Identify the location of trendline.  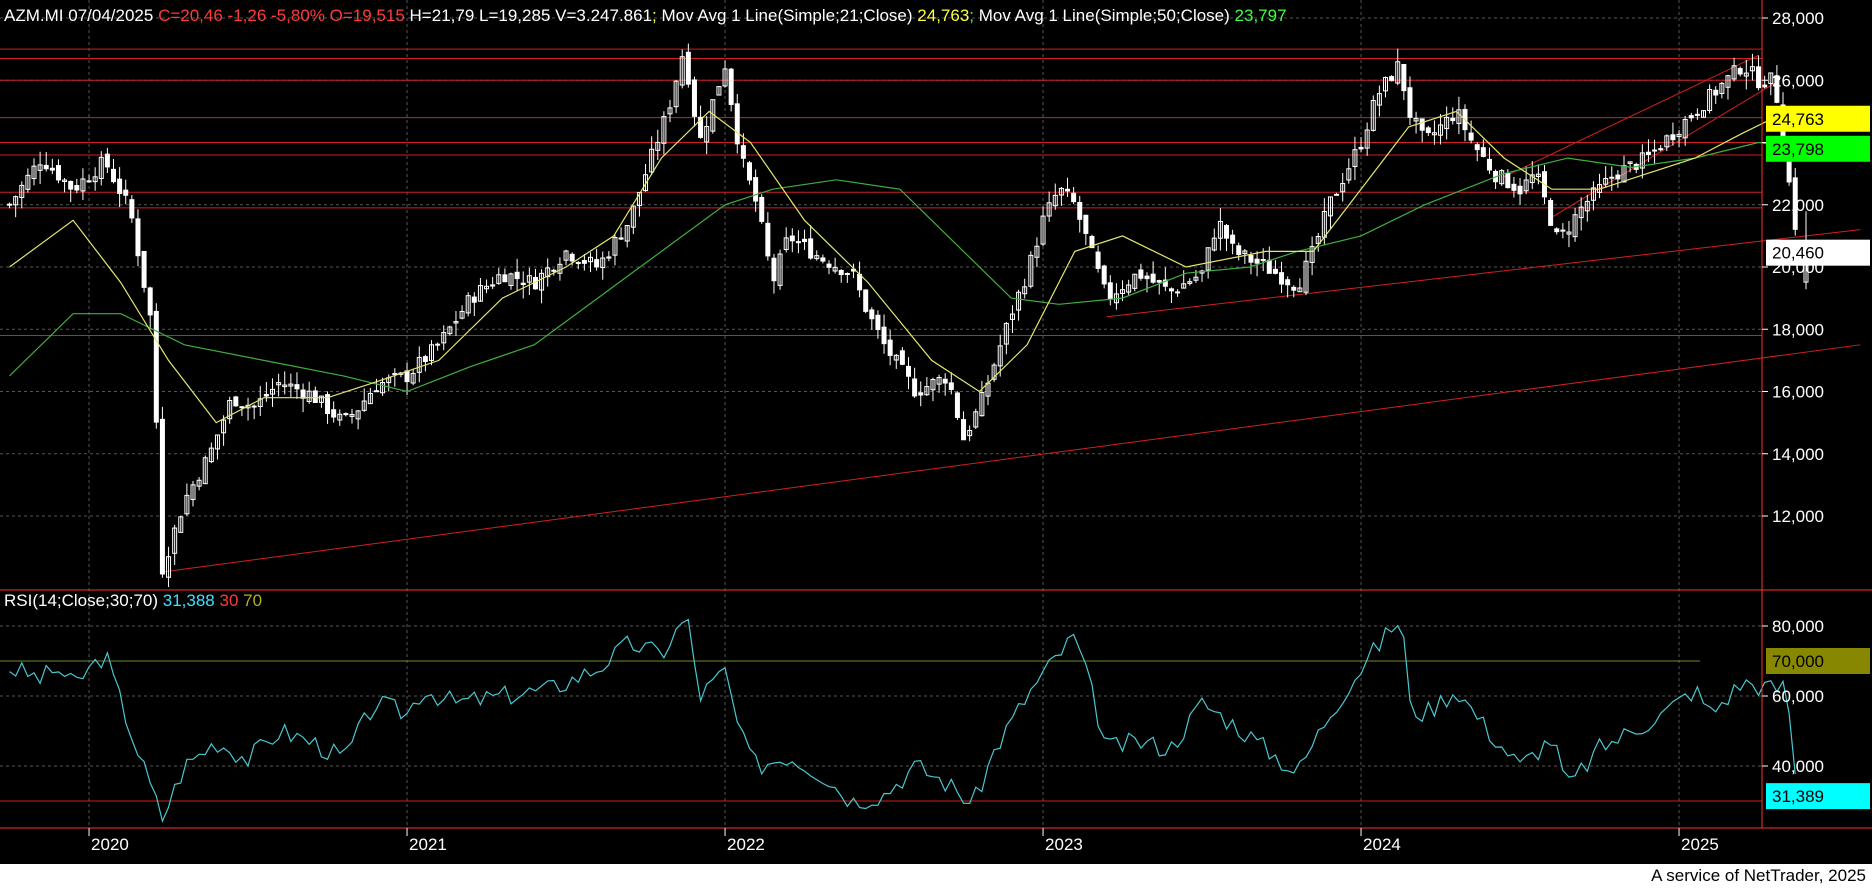
(1663, 150).